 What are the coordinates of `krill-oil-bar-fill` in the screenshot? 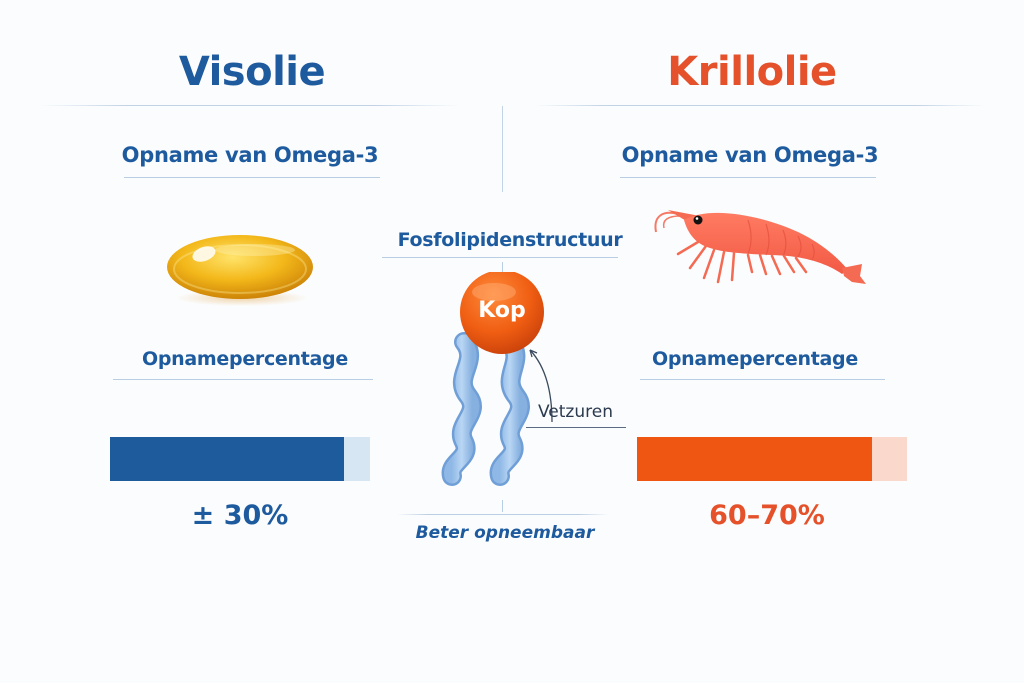 It's located at (754, 459).